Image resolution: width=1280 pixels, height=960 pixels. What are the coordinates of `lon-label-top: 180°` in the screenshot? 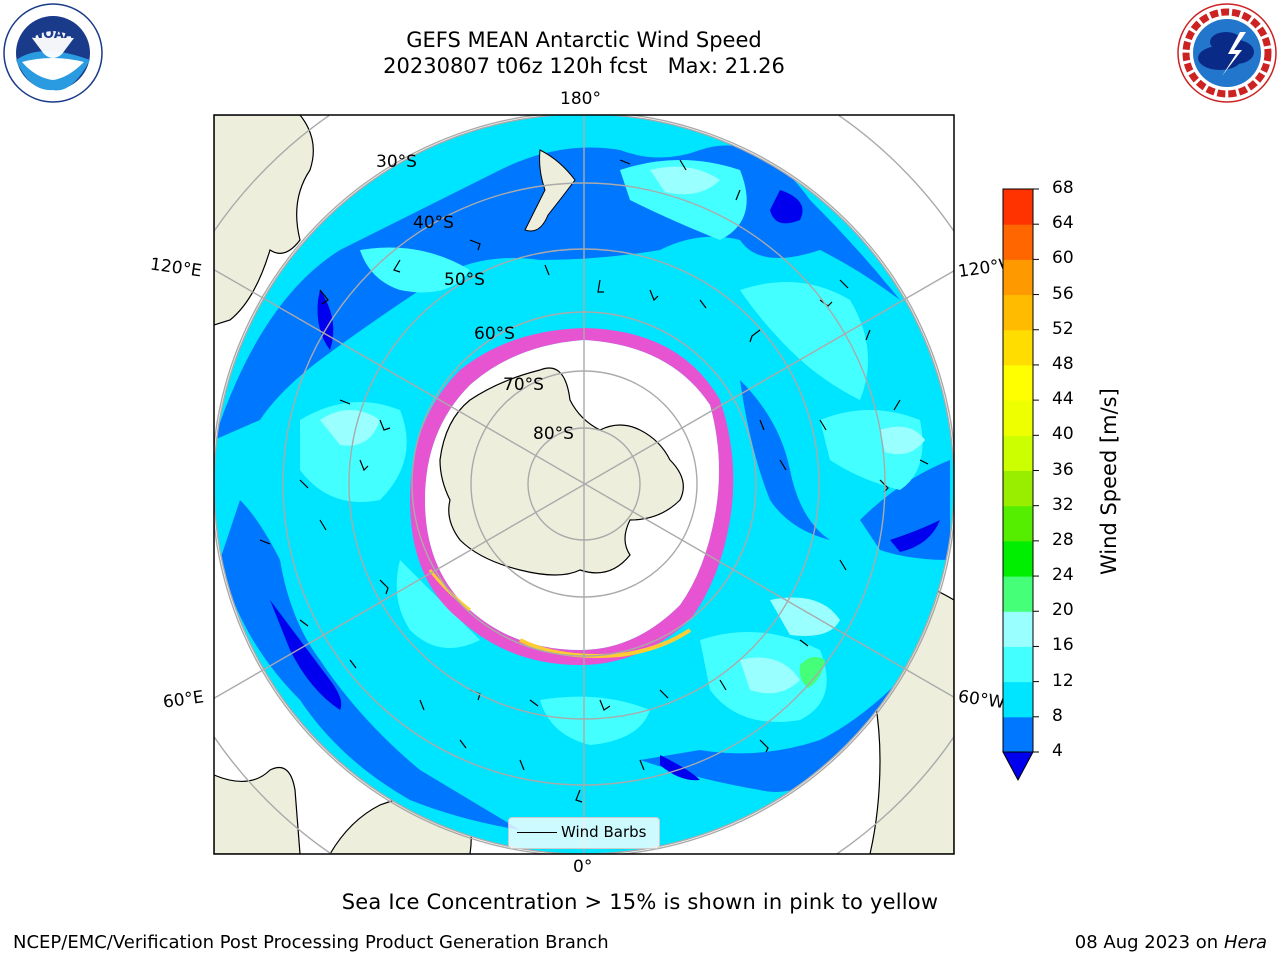 It's located at (580, 99).